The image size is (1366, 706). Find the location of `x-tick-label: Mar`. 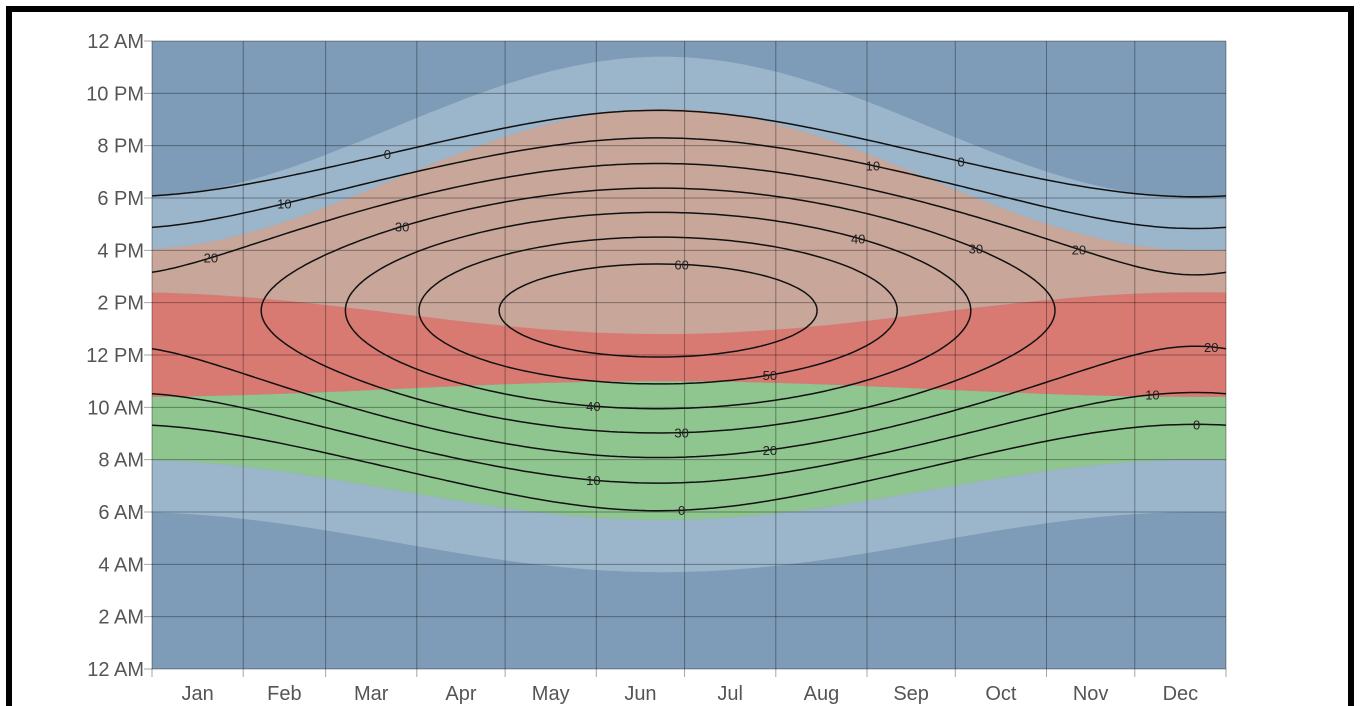

x-tick-label: Mar is located at coordinates (371, 694).